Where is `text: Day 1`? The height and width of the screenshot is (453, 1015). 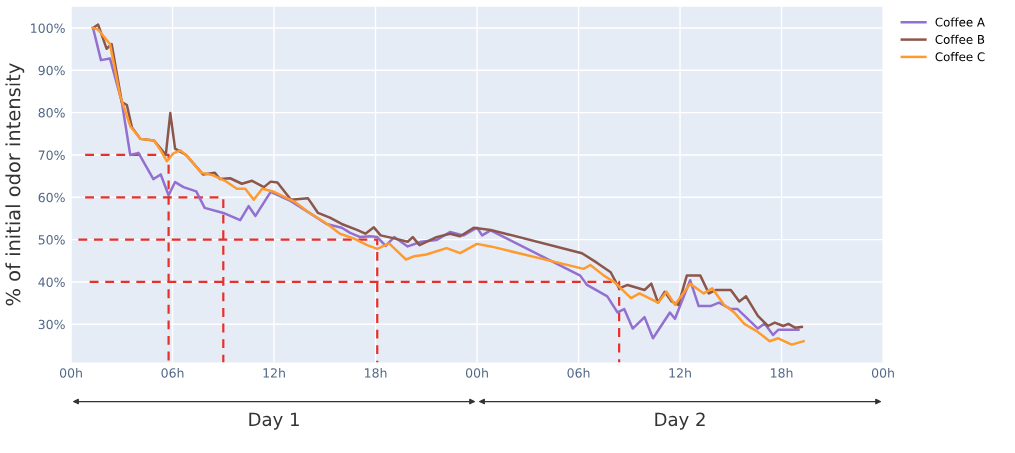 text: Day 1 is located at coordinates (274, 421).